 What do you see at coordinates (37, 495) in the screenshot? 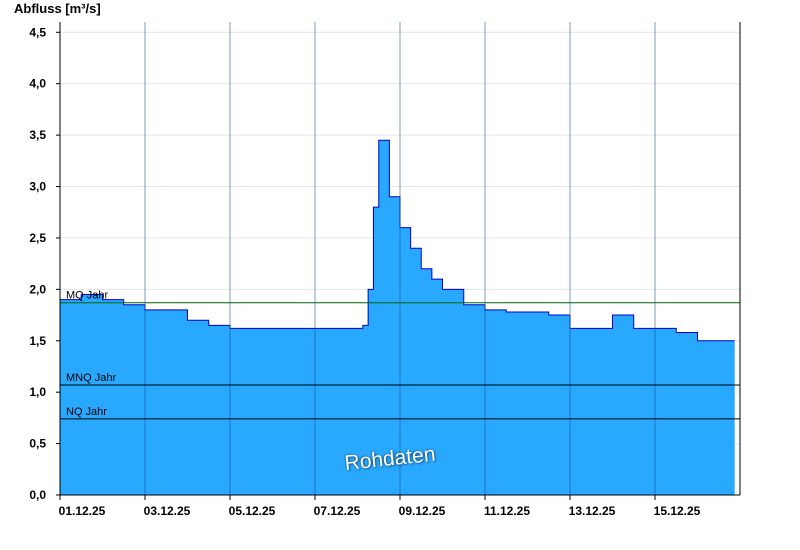
I see `y-tick-label: 0,0` at bounding box center [37, 495].